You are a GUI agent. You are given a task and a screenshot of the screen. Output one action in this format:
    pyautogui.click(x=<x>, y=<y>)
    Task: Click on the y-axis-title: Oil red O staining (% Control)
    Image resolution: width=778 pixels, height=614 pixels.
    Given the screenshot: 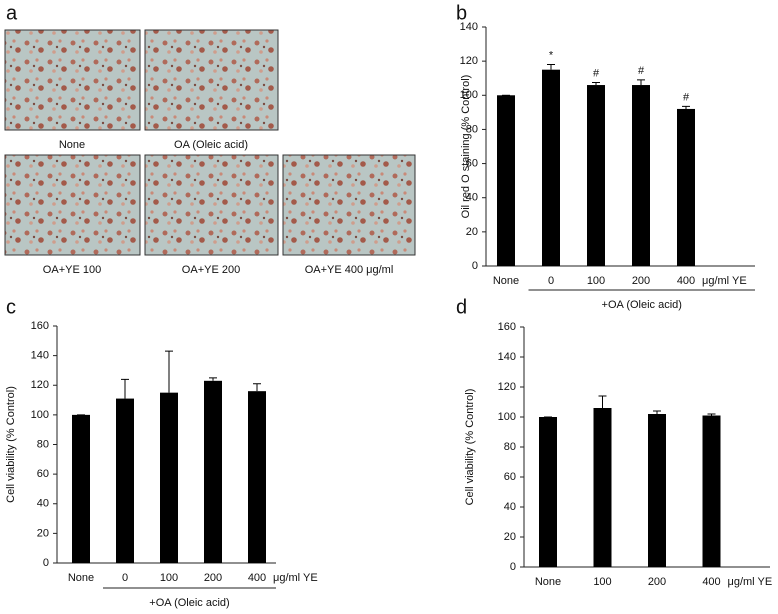 What is the action you would take?
    pyautogui.click(x=466, y=147)
    